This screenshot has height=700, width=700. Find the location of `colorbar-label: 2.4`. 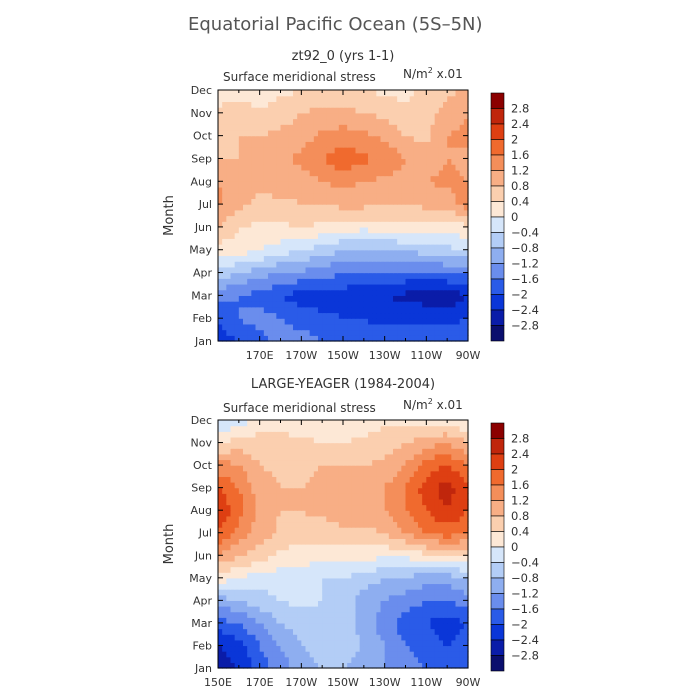

colorbar-label: 2.4 is located at coordinates (520, 124).